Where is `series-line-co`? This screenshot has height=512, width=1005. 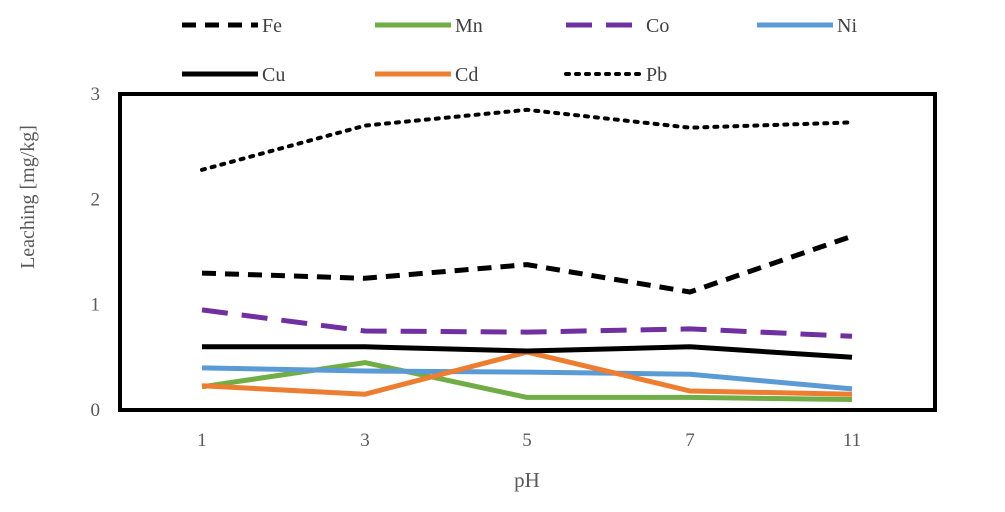 series-line-co is located at coordinates (527, 323).